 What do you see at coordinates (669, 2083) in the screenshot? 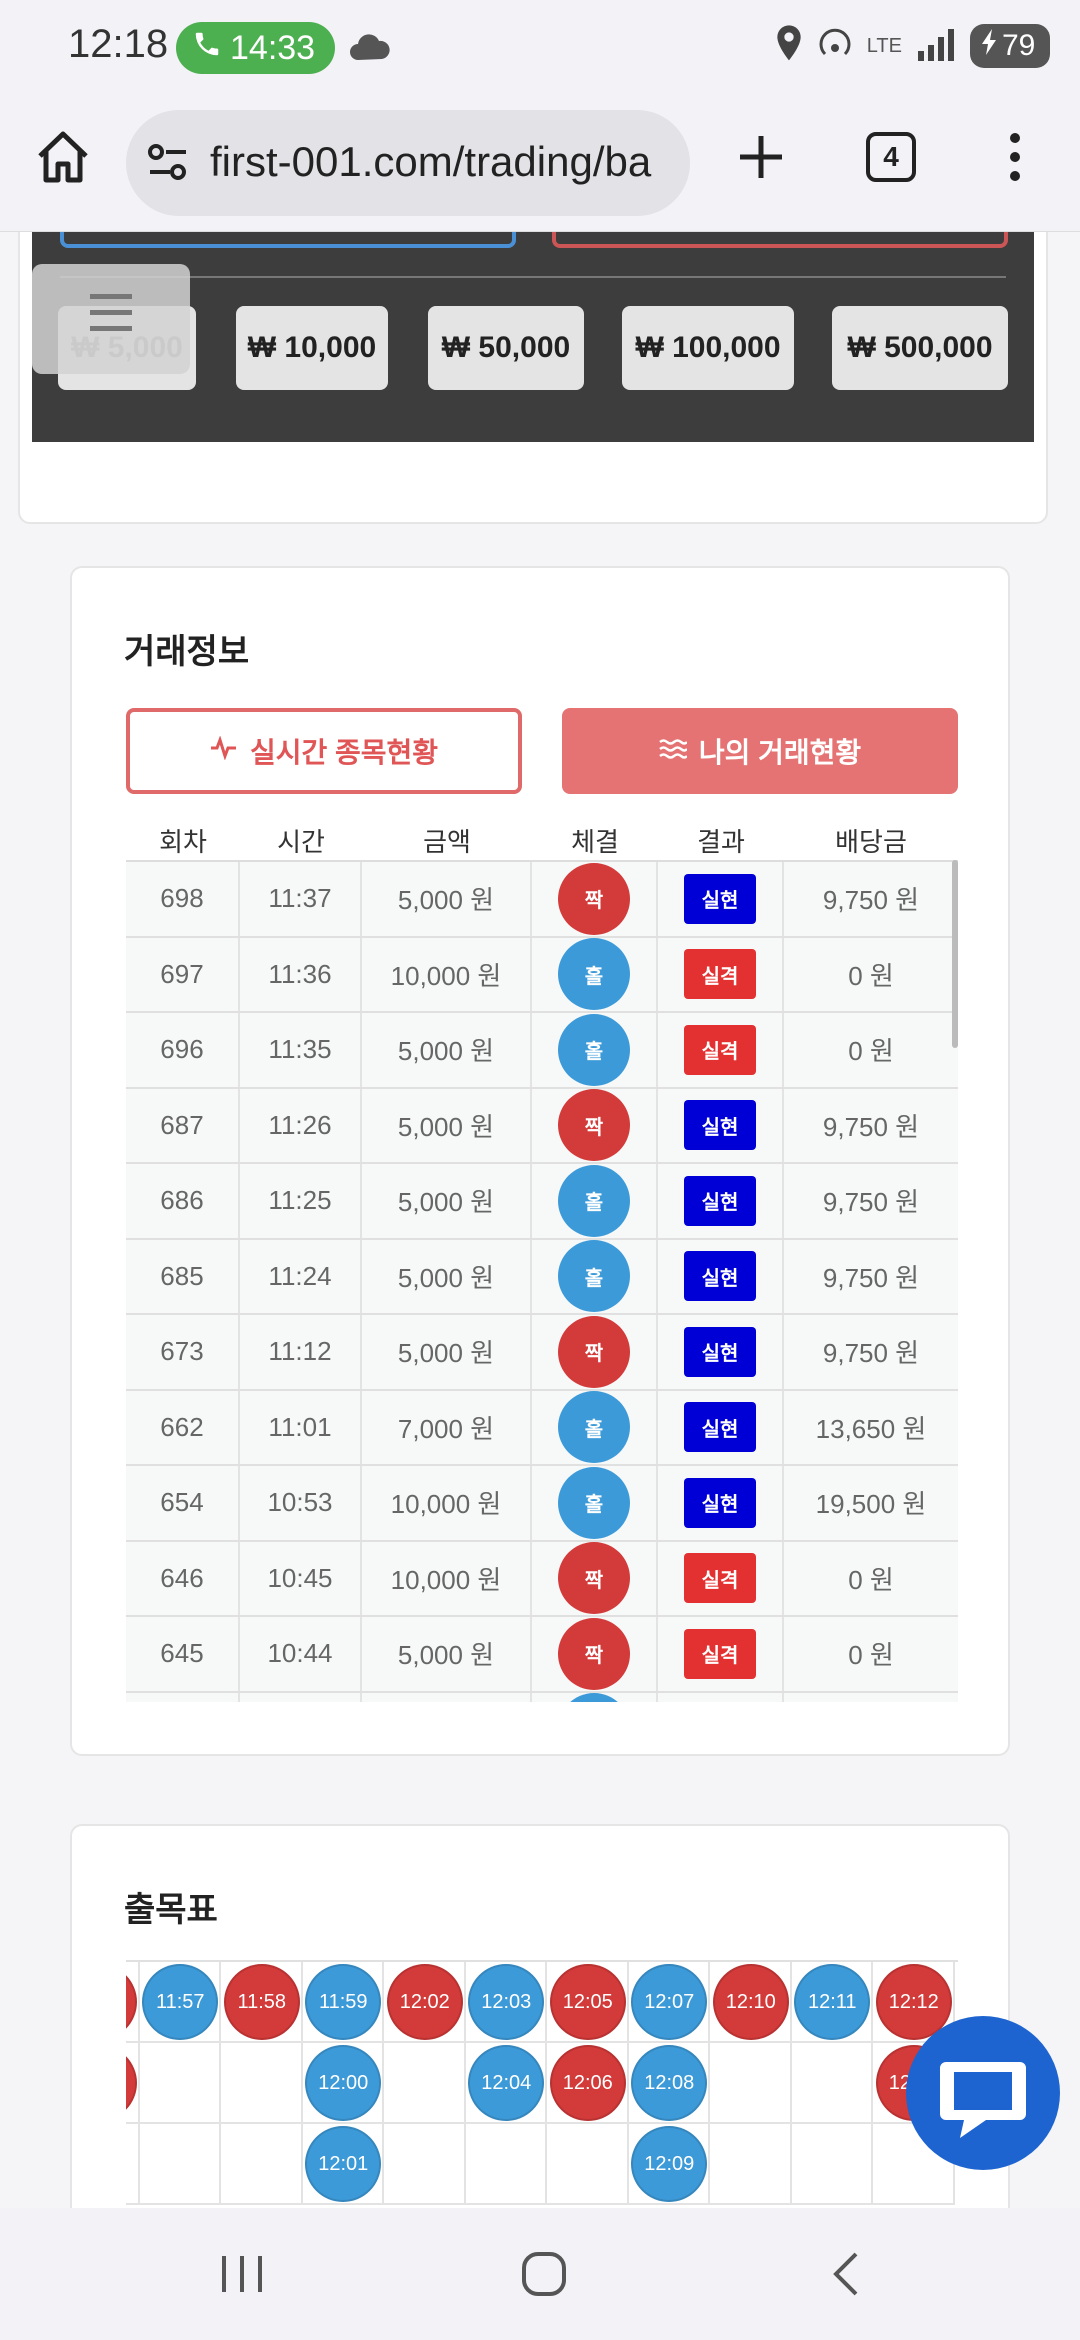
I see `result-ball: 12:08` at bounding box center [669, 2083].